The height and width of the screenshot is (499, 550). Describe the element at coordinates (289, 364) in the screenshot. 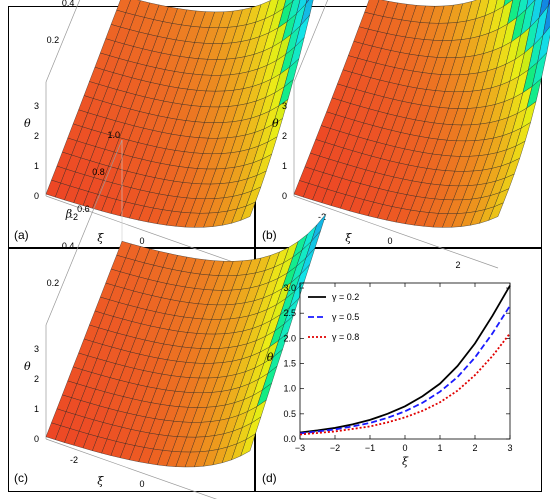

I see `y-tick-label: 1.5` at that location.